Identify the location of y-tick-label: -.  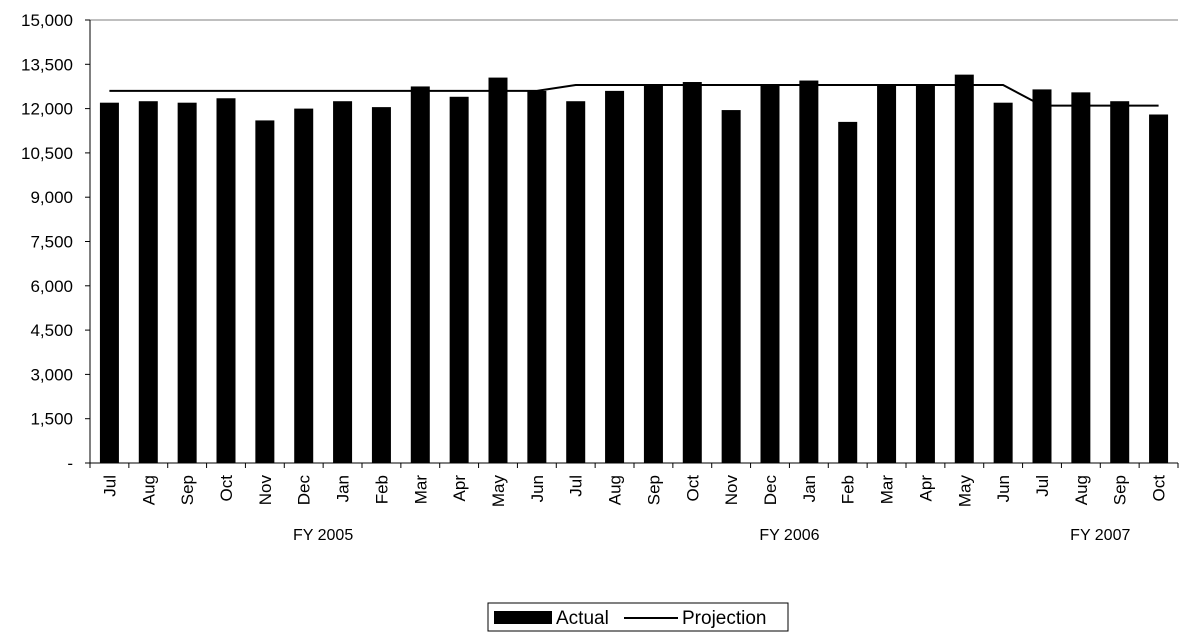
(70, 463).